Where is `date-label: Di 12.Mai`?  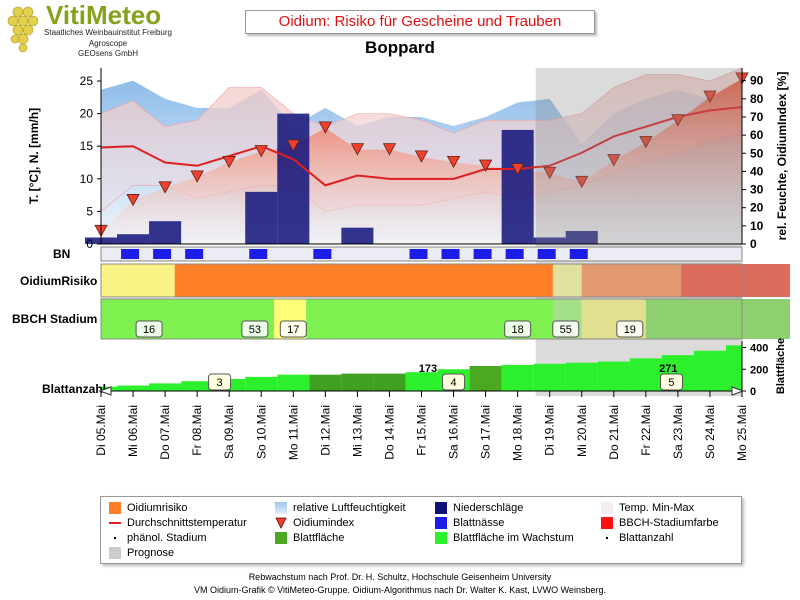
date-label: Di 12.Mai is located at coordinates (325, 430).